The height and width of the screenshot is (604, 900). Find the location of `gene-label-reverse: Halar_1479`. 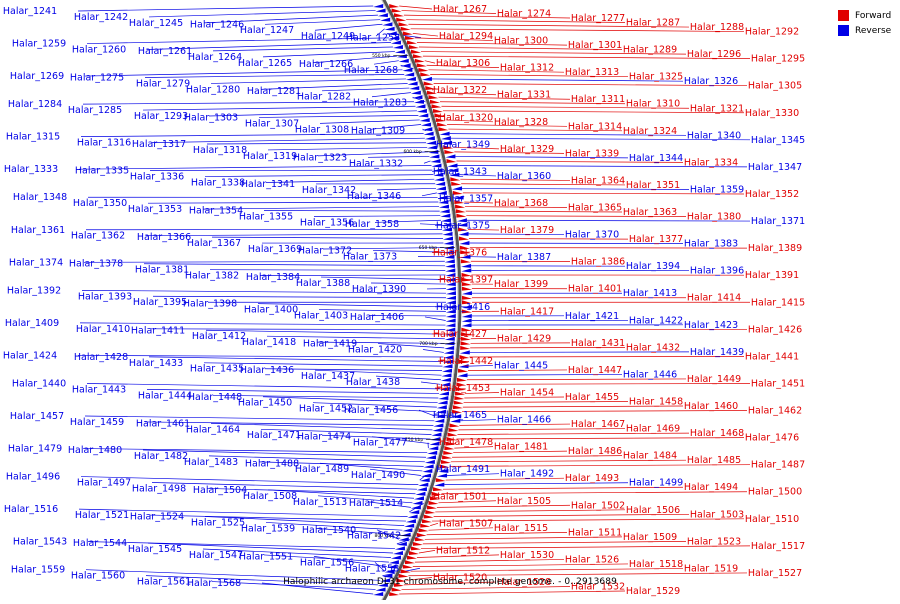

gene-label-reverse: Halar_1479 is located at coordinates (35, 449).